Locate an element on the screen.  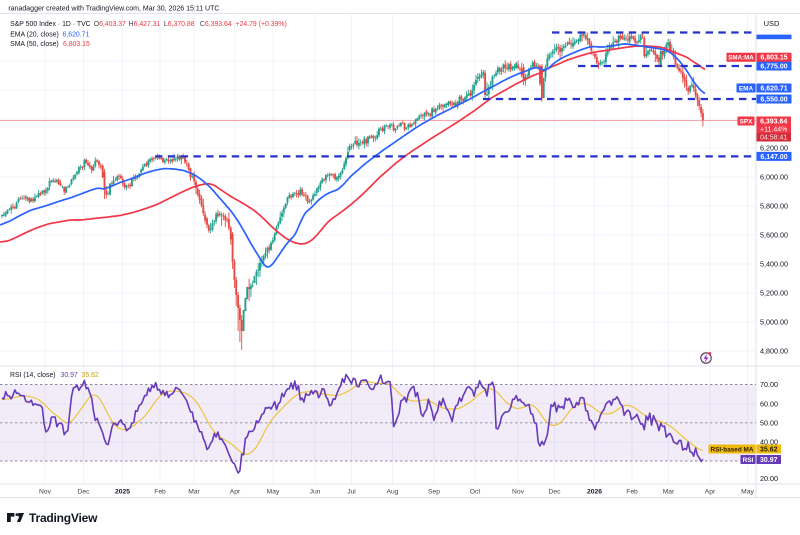
svg-text: L6,370.88 is located at coordinates (179, 24).